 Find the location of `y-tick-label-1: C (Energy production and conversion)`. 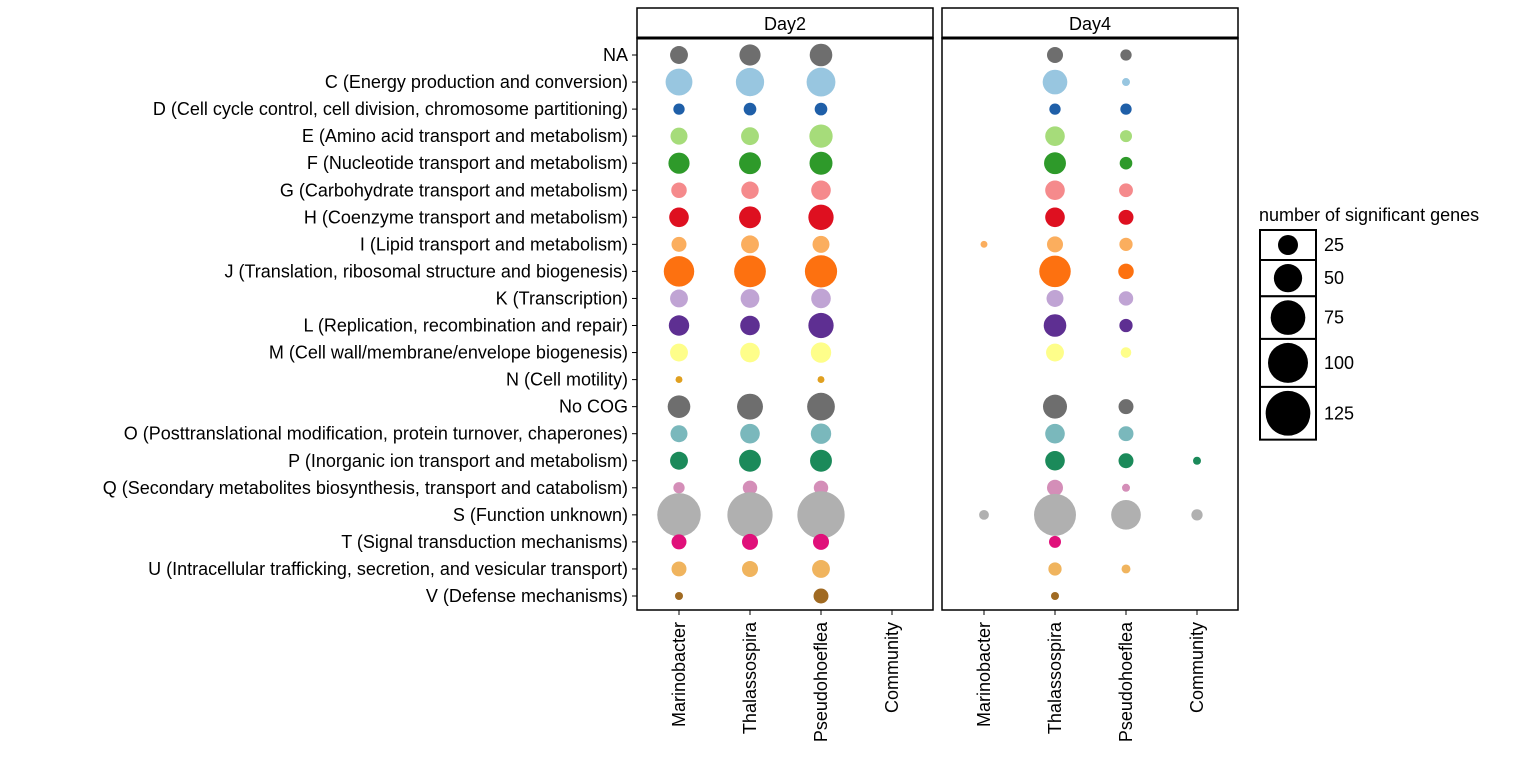

y-tick-label-1: C (Energy production and conversion) is located at coordinates (476, 82).